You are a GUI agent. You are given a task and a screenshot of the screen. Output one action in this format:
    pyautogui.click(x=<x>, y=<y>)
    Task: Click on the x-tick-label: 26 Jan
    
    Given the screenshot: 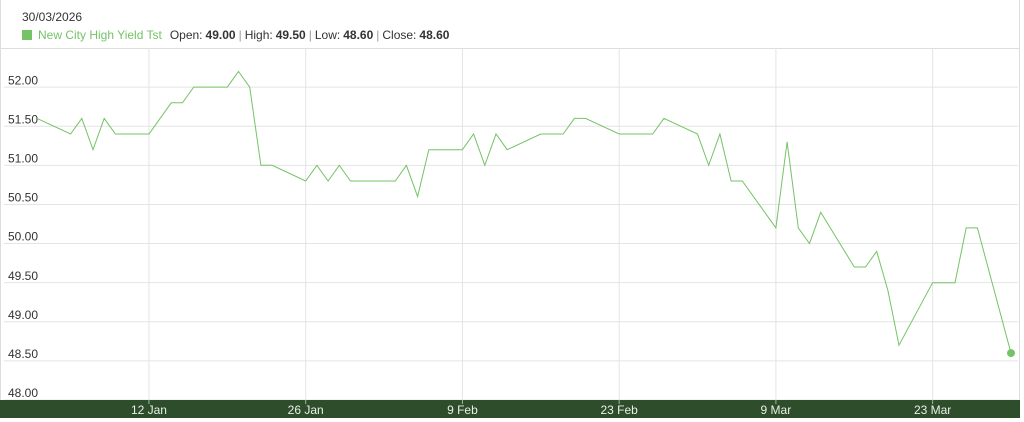 What is the action you would take?
    pyautogui.click(x=306, y=410)
    